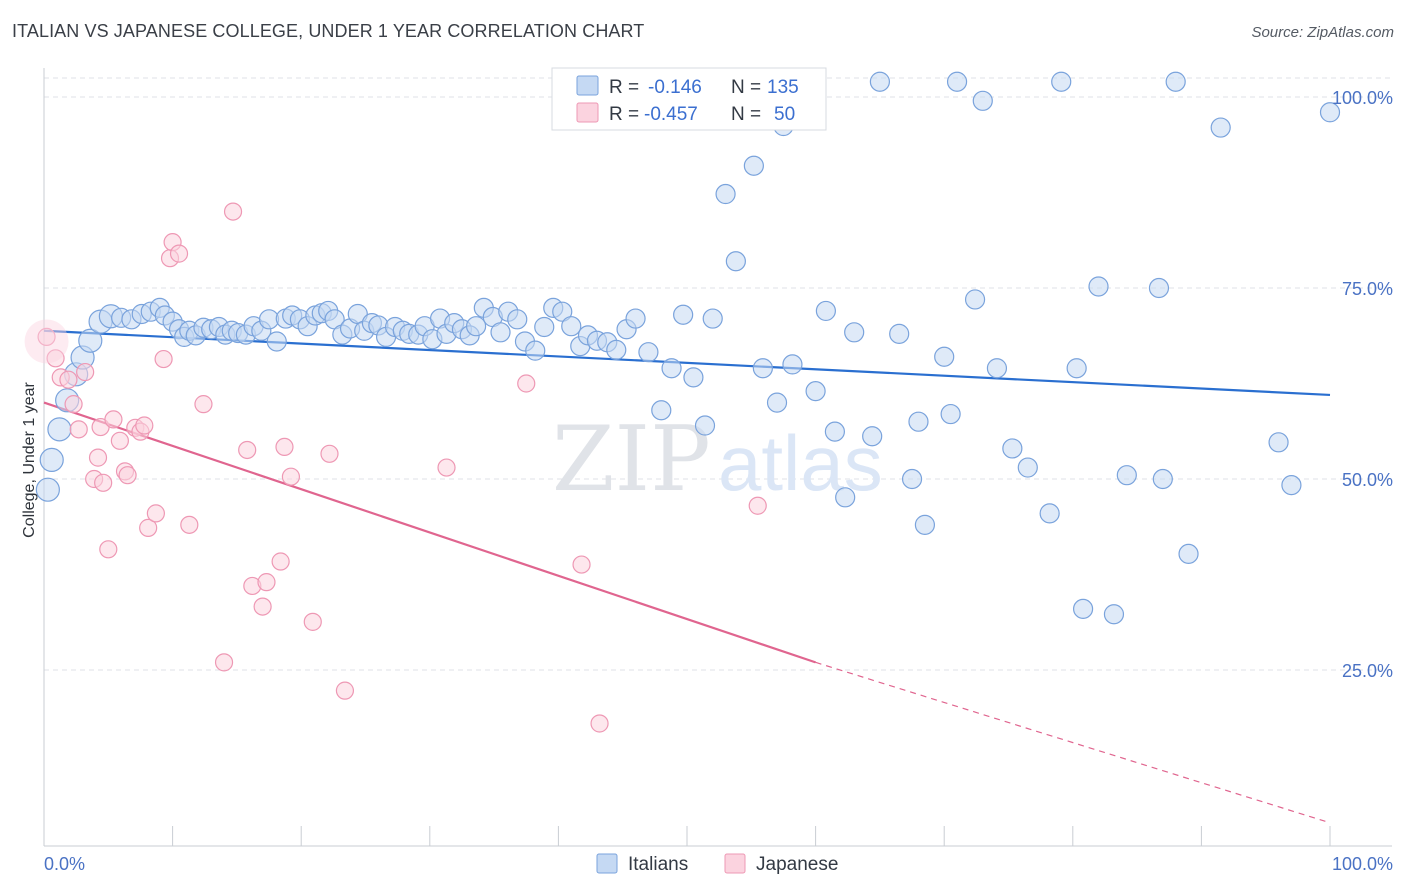  Describe the element at coordinates (735, 863) in the screenshot. I see `bottom-legend-swatch-japanese` at that location.